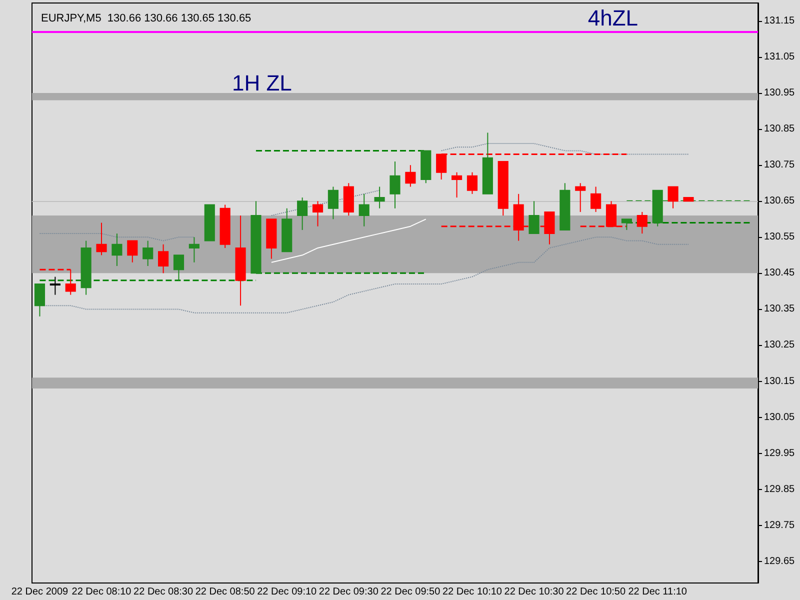  Describe the element at coordinates (780, 489) in the screenshot. I see `y-tick-label: 129.85` at that location.